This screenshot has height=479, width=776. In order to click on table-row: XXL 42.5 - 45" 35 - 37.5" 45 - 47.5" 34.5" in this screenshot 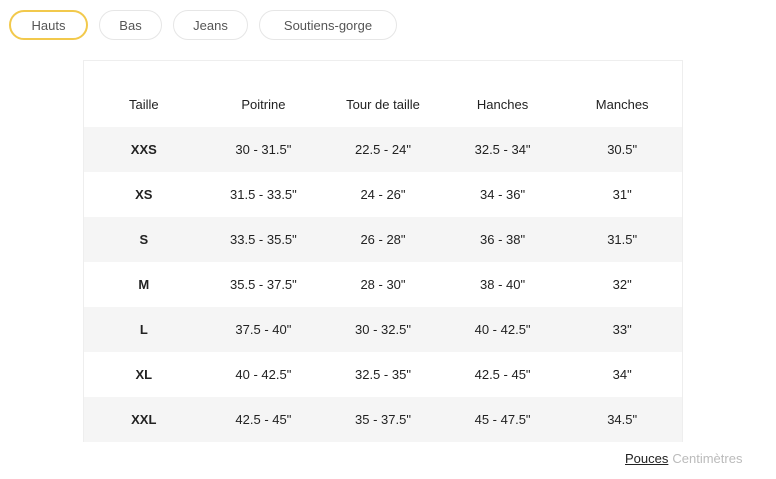, I will do `click(383, 419)`.